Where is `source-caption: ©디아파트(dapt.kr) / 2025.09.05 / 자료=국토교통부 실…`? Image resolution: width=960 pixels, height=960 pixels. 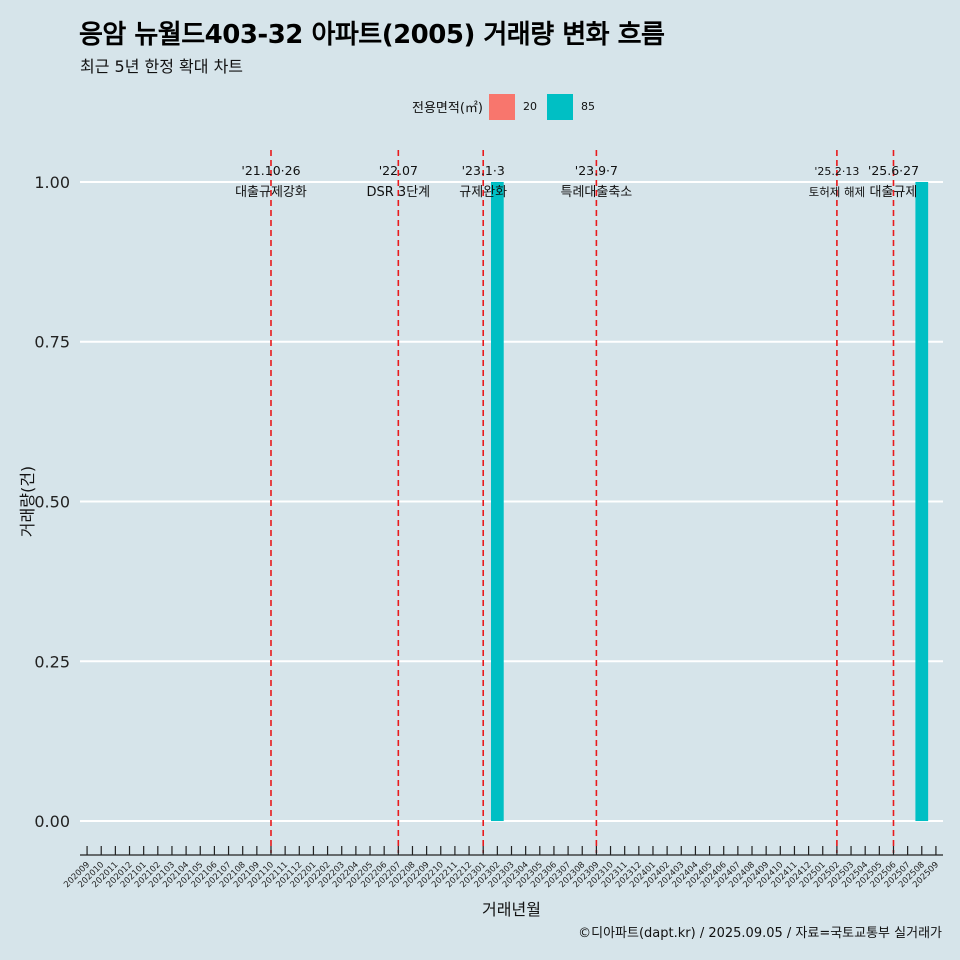 source-caption: ©디아파트(dapt.kr) / 2025.09.05 / 자료=국토교통부 실… is located at coordinates (760, 933).